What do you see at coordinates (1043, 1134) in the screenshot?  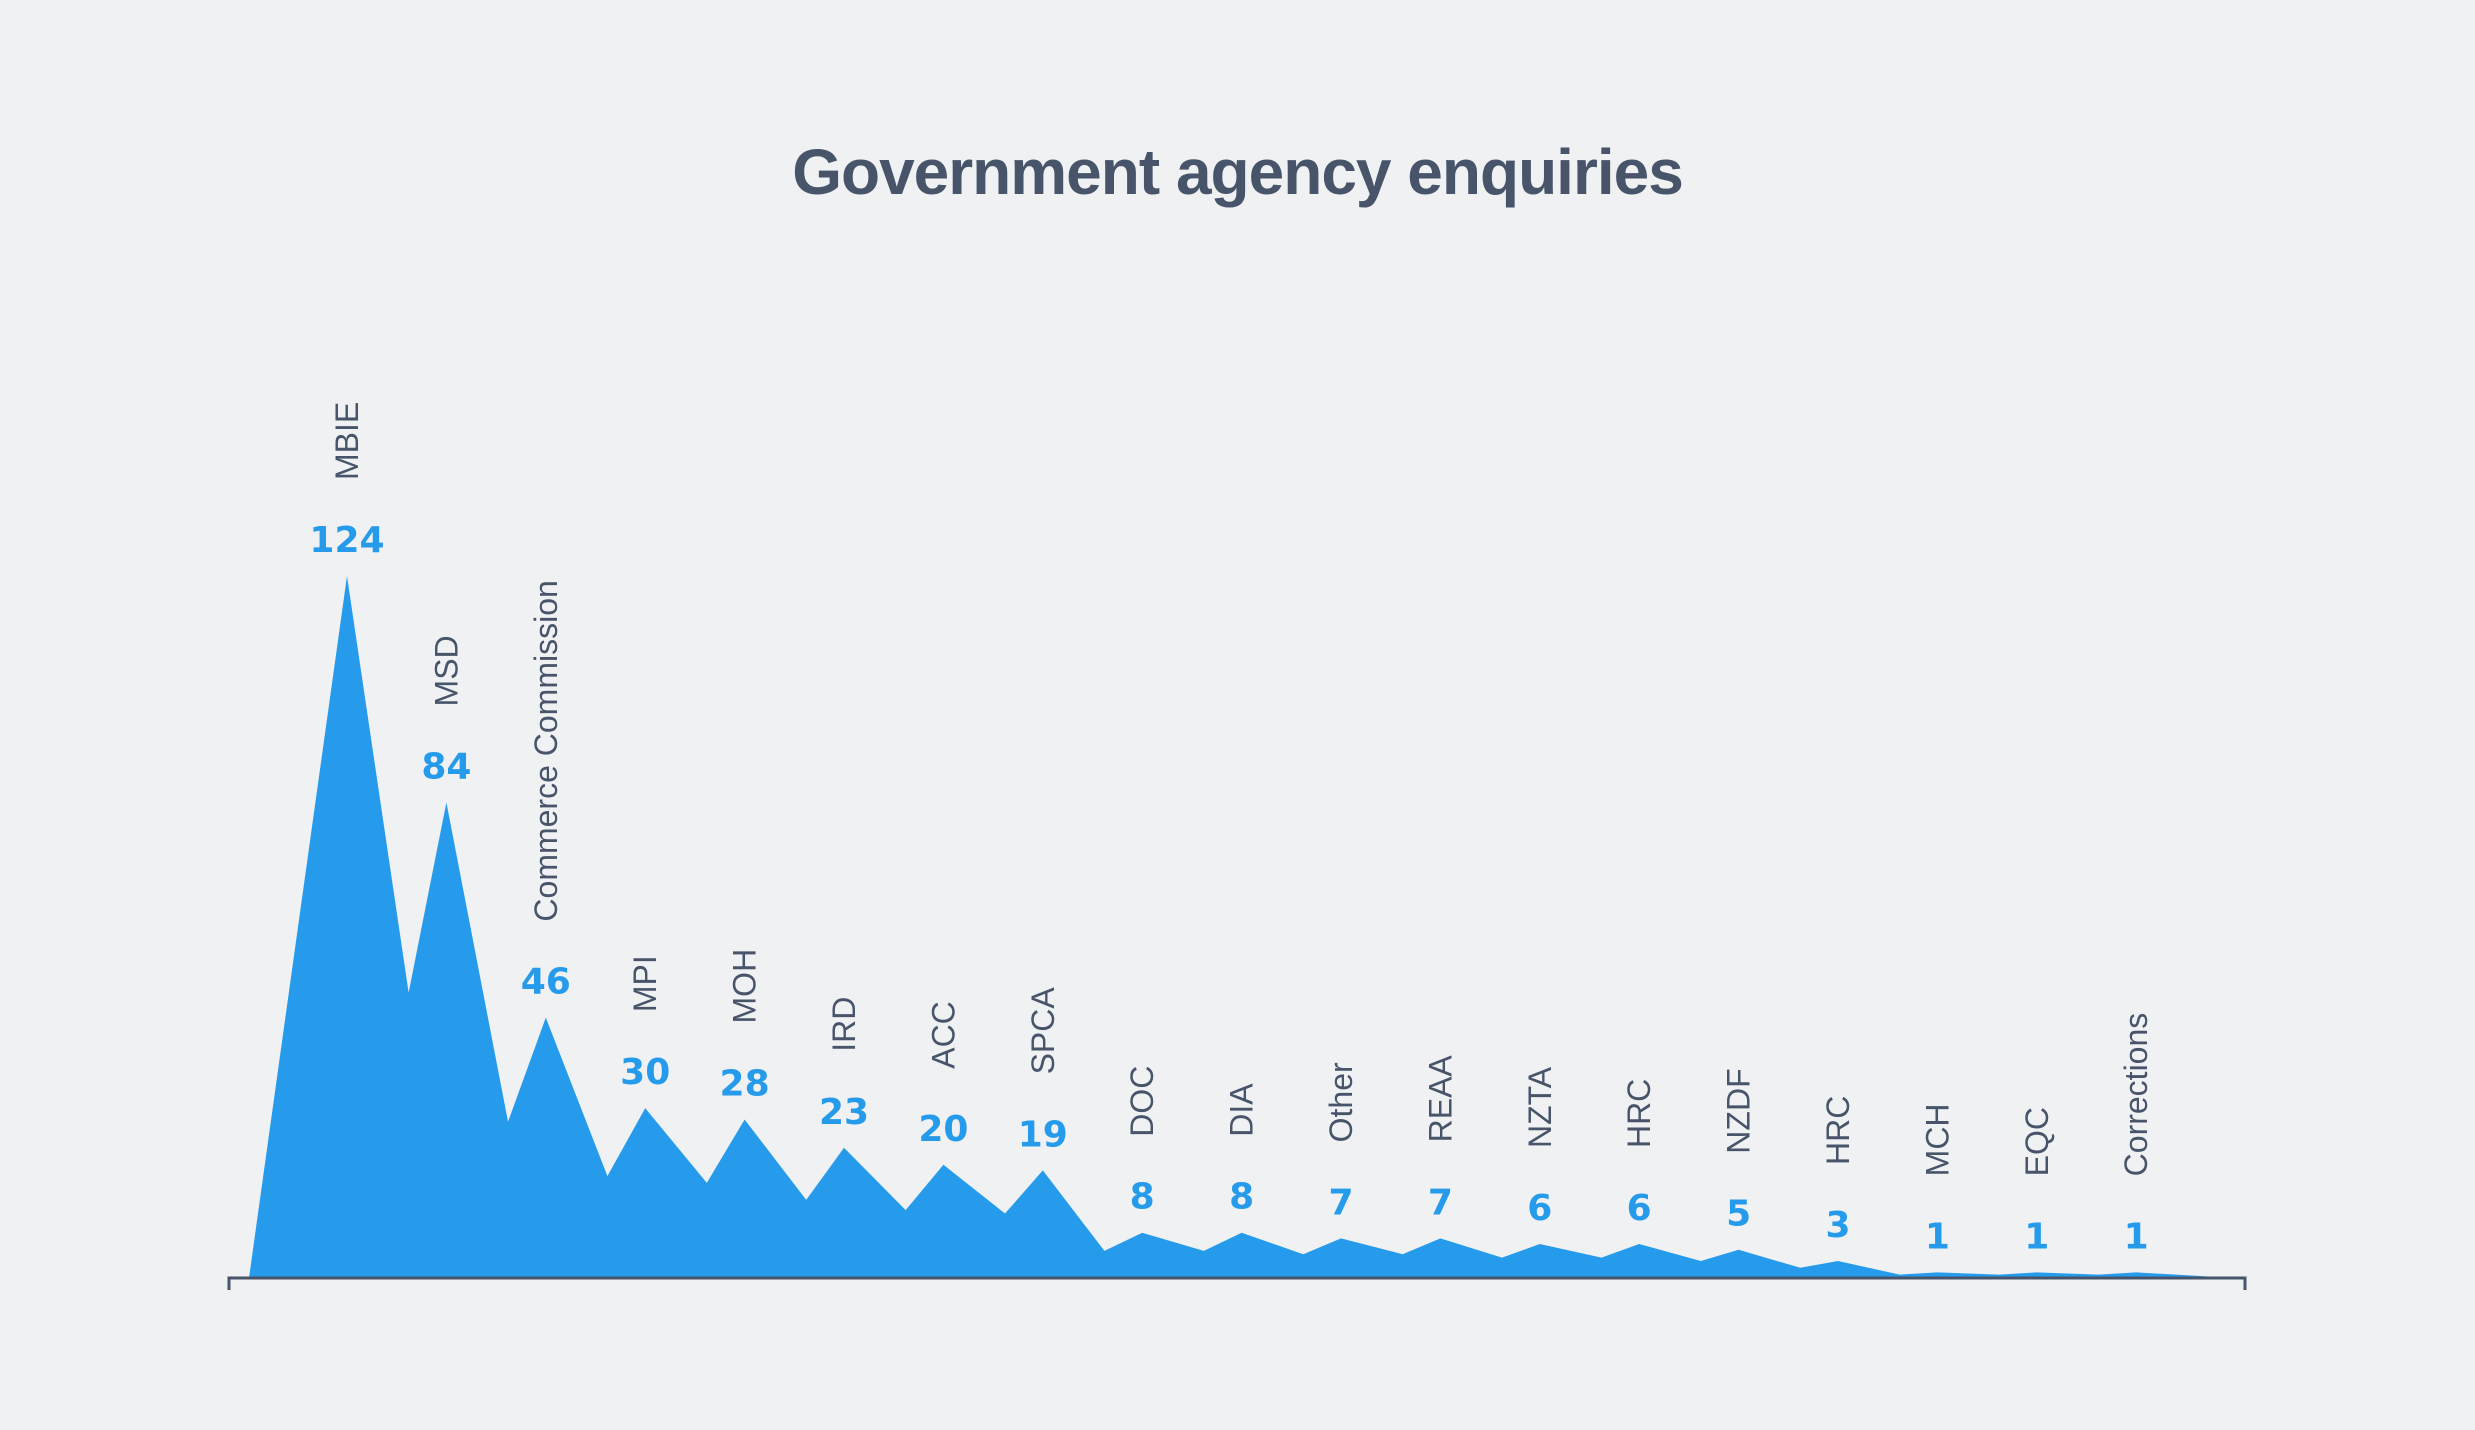 I see `data-label: 19` at bounding box center [1043, 1134].